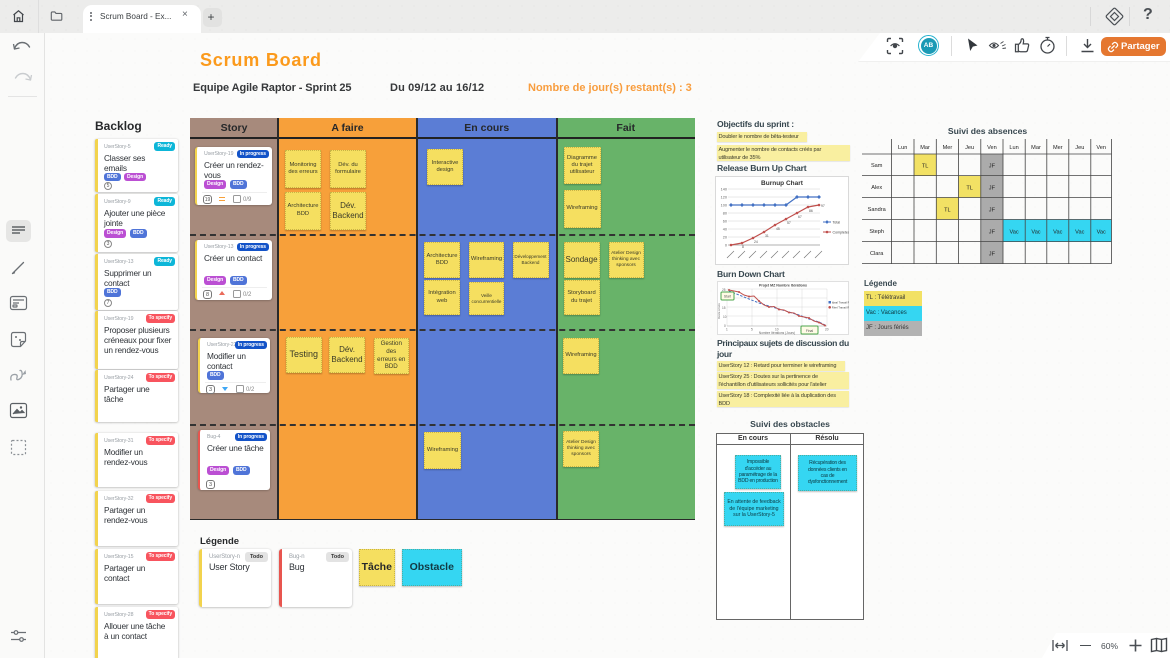 The image size is (1170, 658). I want to click on svg-text: 100, so click(724, 206).